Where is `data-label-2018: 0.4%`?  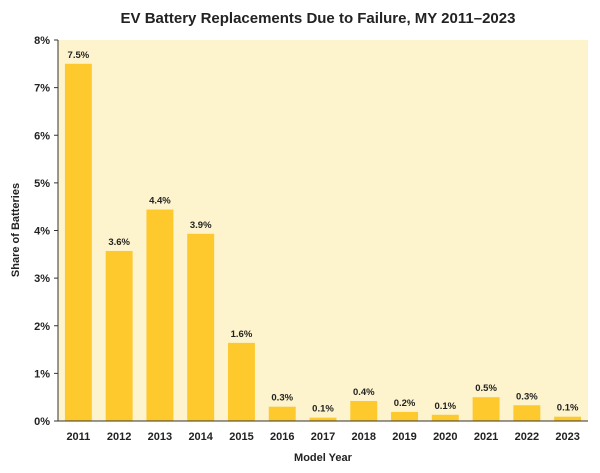
data-label-2018: 0.4% is located at coordinates (364, 392).